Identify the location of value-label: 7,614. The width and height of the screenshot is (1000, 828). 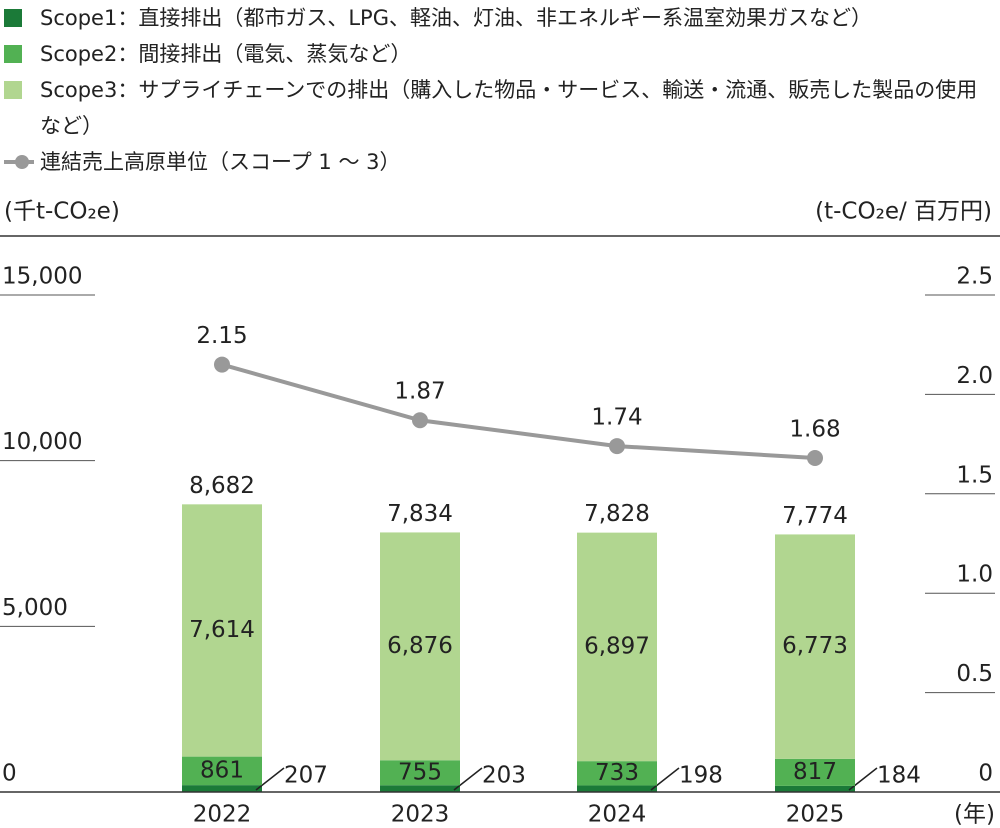
(222, 630).